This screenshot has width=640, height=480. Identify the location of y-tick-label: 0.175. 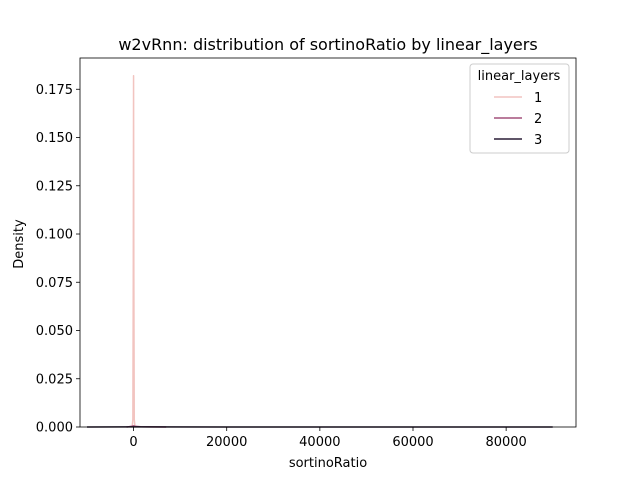
(54, 90).